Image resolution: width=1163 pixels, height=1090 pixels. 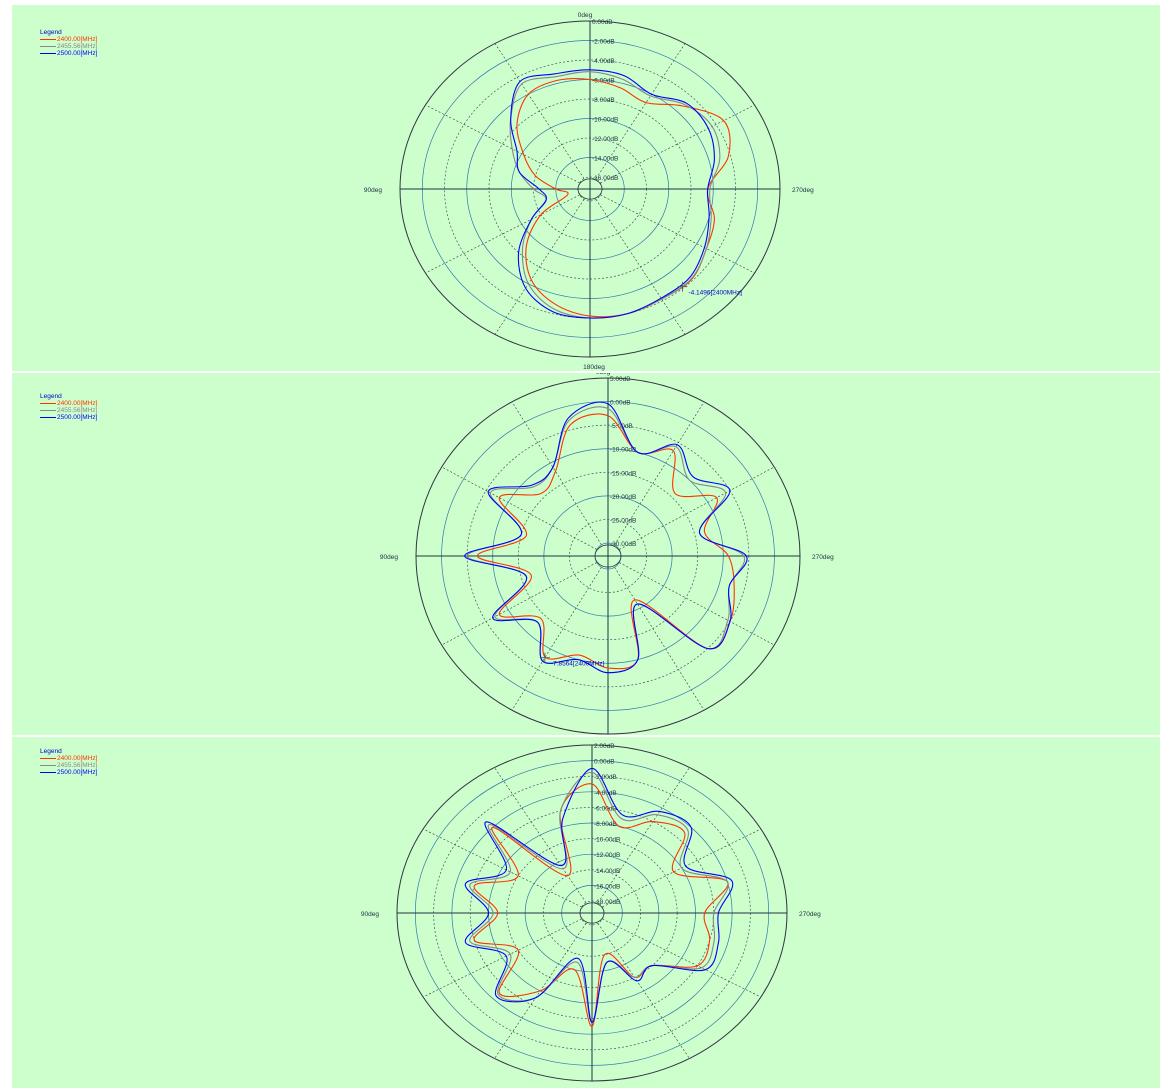 What do you see at coordinates (607, 902) in the screenshot?
I see `ring-label: -18.00dB` at bounding box center [607, 902].